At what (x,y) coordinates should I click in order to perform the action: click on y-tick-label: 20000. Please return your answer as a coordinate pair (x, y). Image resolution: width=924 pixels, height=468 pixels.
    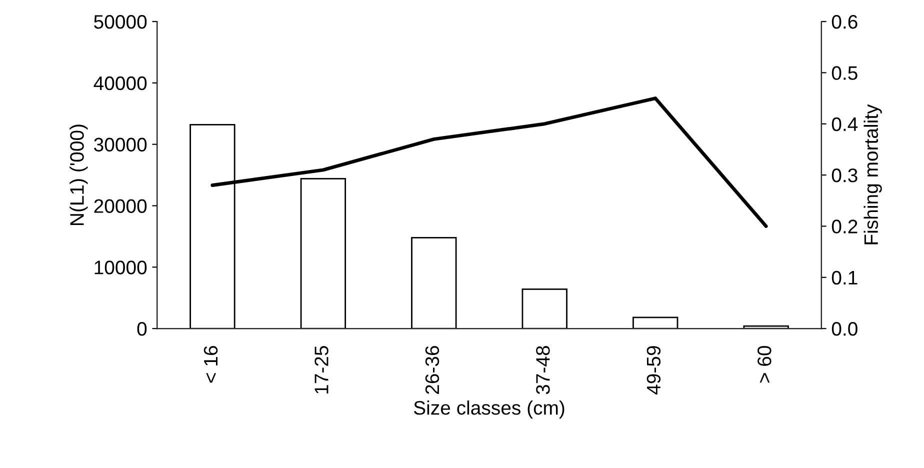
    Looking at the image, I should click on (120, 206).